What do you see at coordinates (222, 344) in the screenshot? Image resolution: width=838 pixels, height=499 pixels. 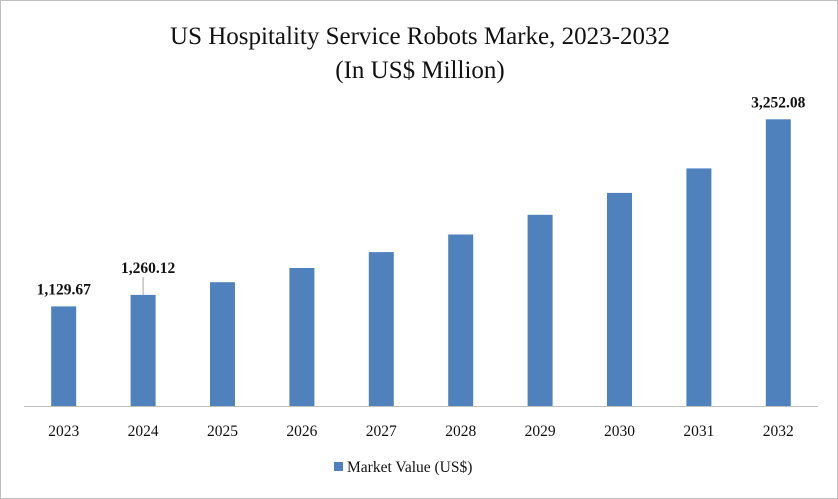 I see `bar-2025` at bounding box center [222, 344].